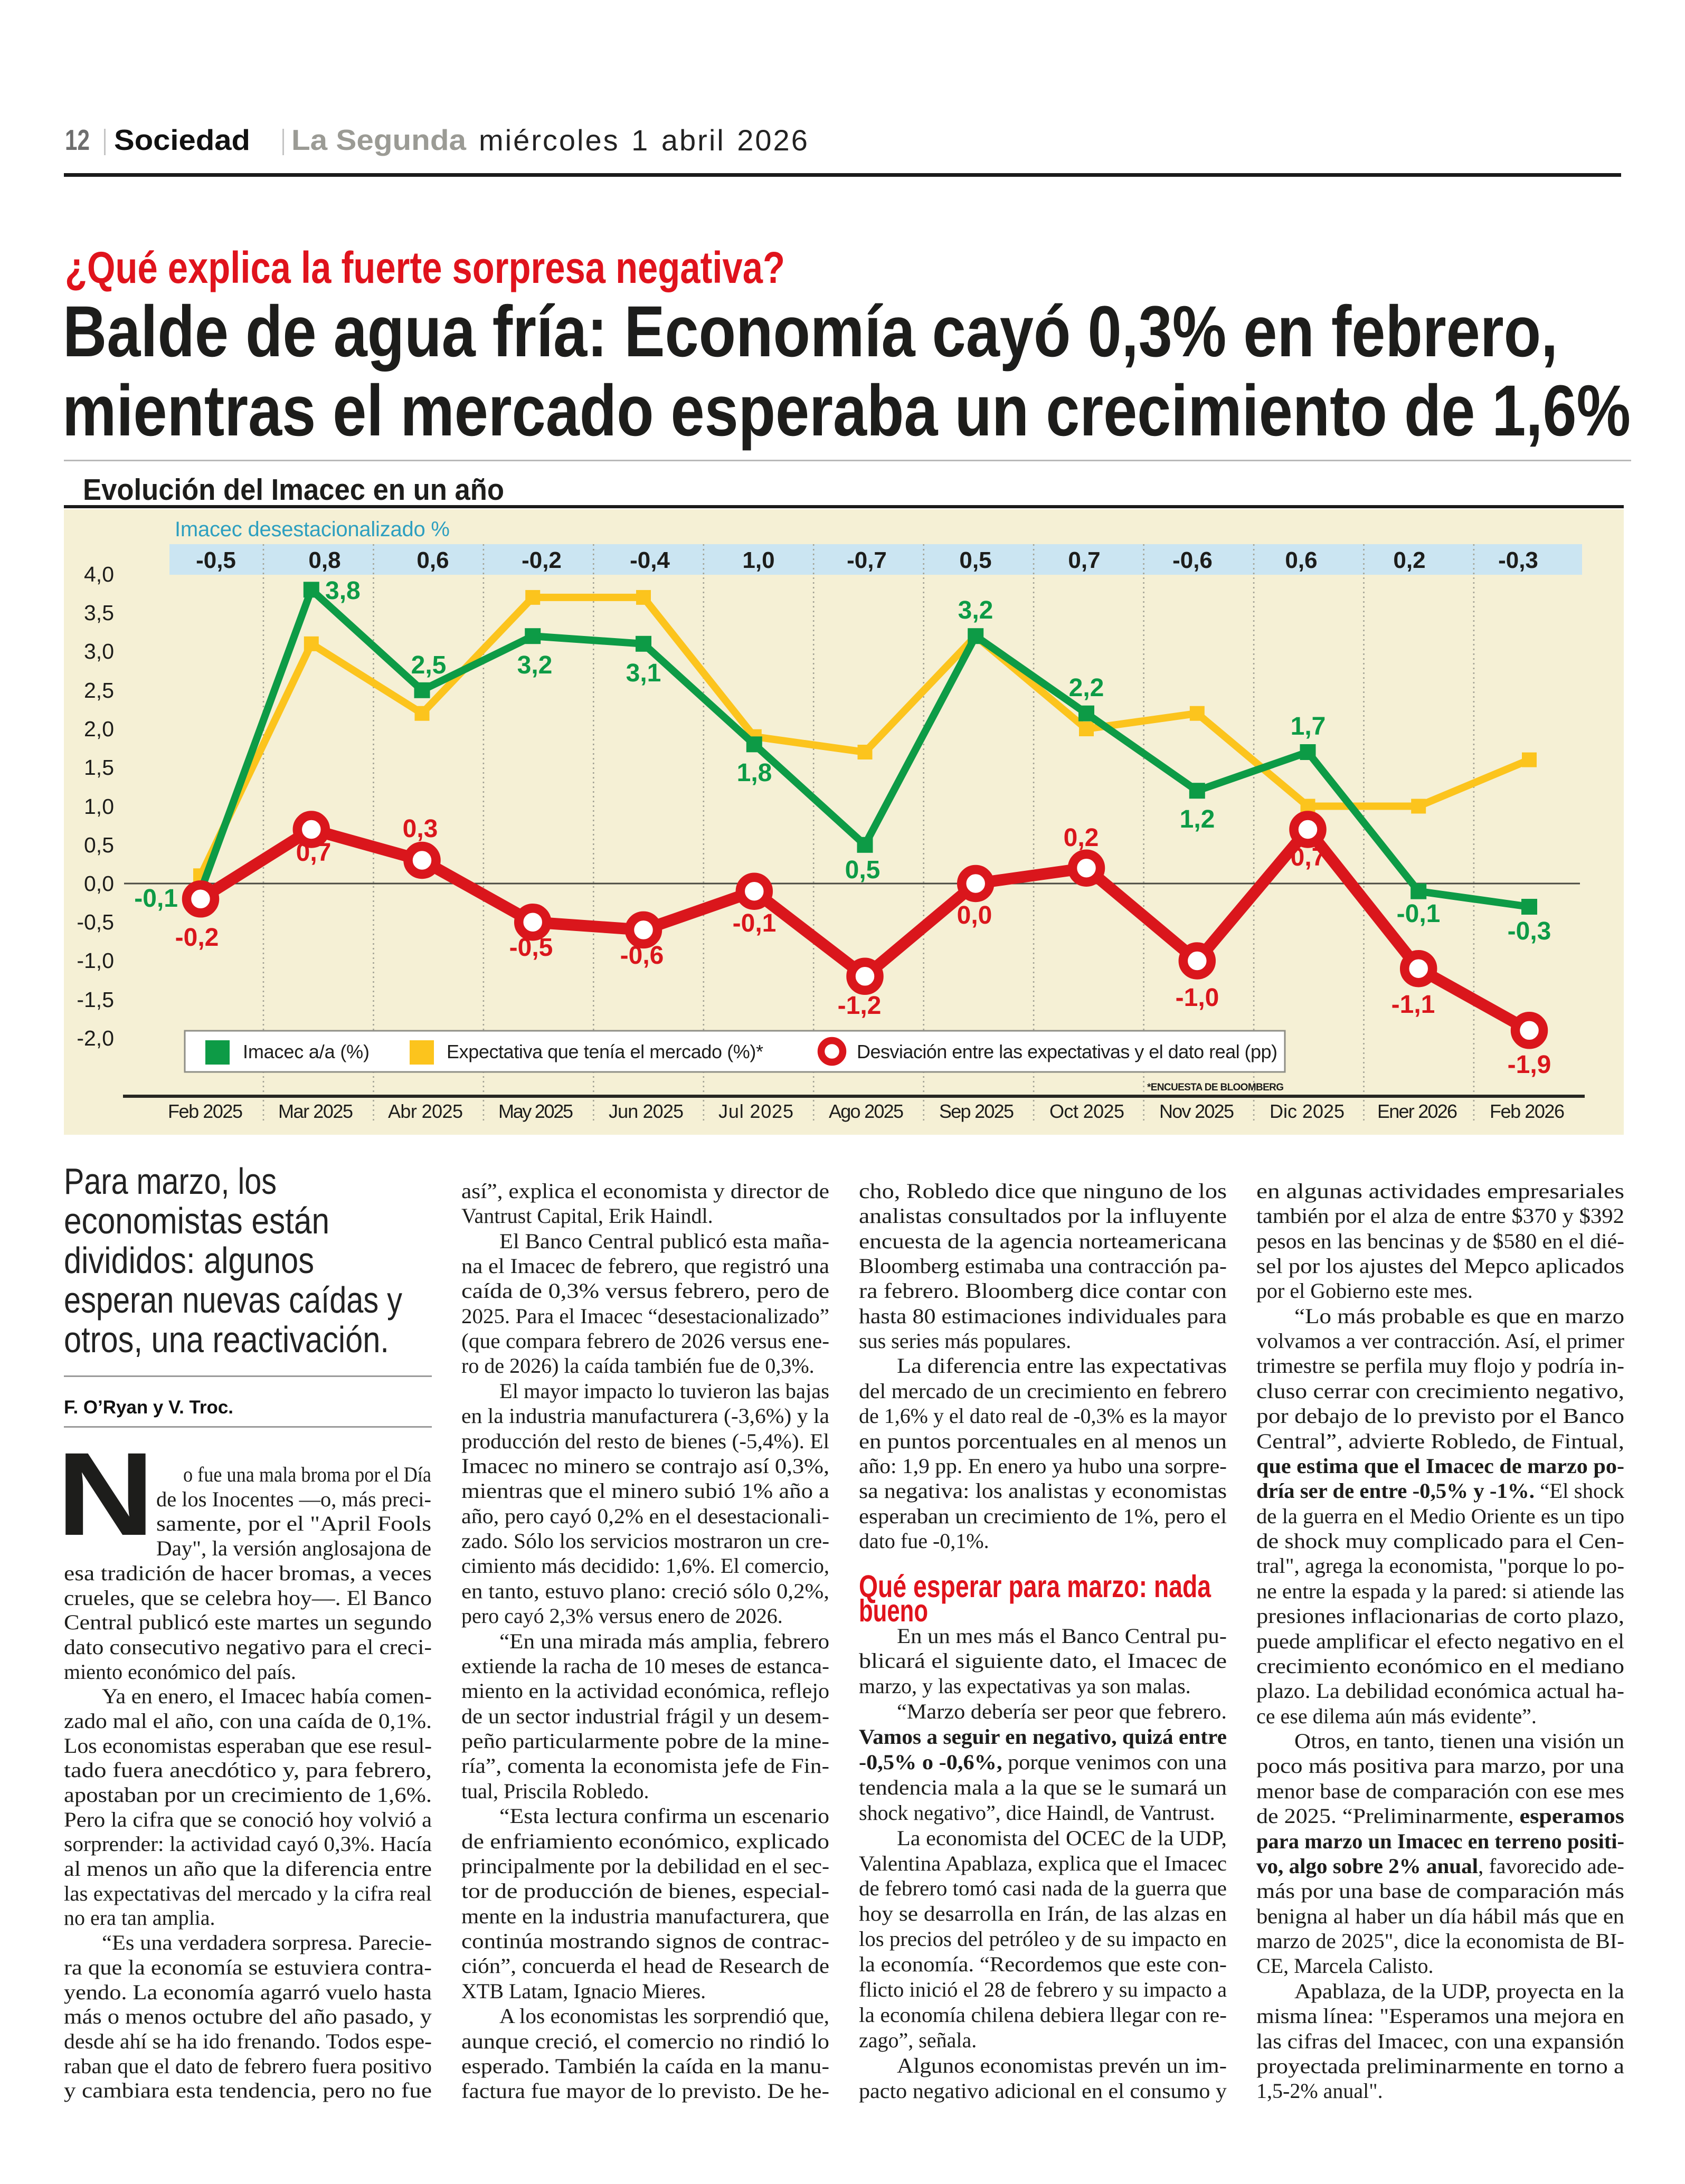 The height and width of the screenshot is (2184, 1685). Describe the element at coordinates (99, 574) in the screenshot. I see `svg-text: 4,0` at that location.